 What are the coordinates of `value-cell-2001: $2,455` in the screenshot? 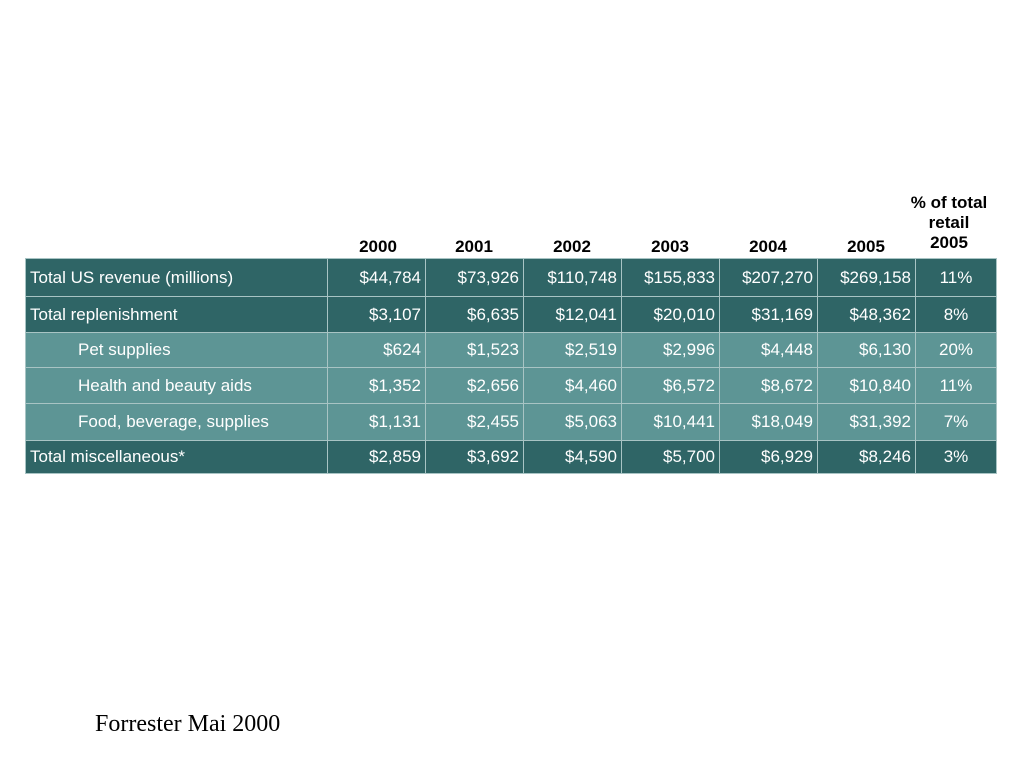 It's located at (474, 422).